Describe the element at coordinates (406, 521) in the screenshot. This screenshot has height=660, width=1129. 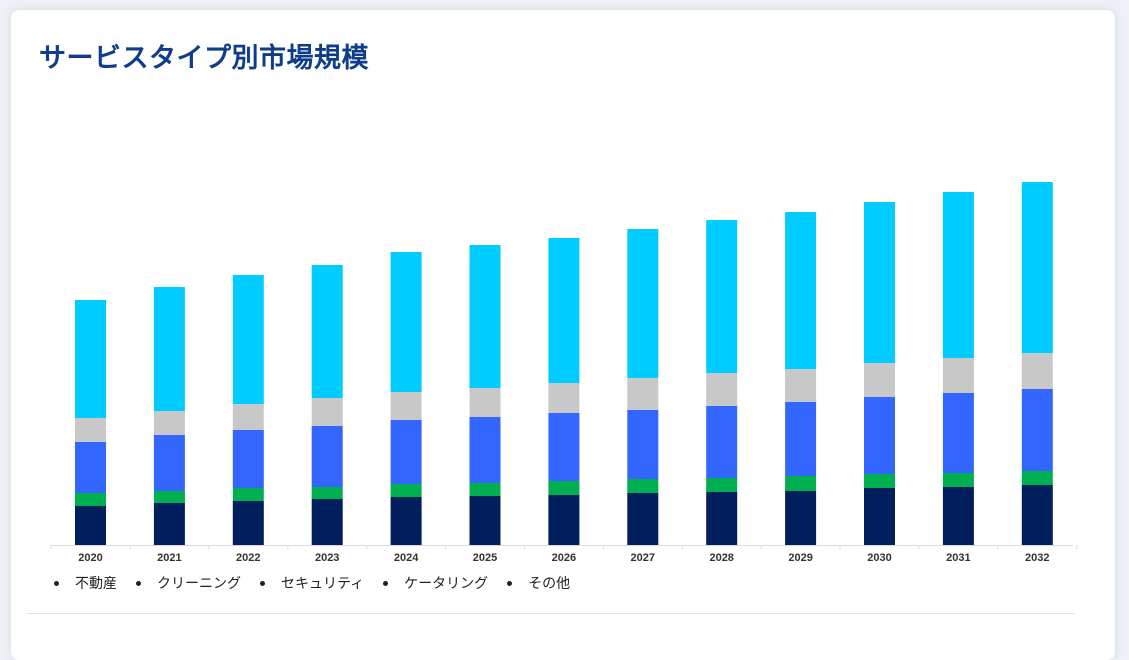
I see `bar-segment-real-estate-2024` at that location.